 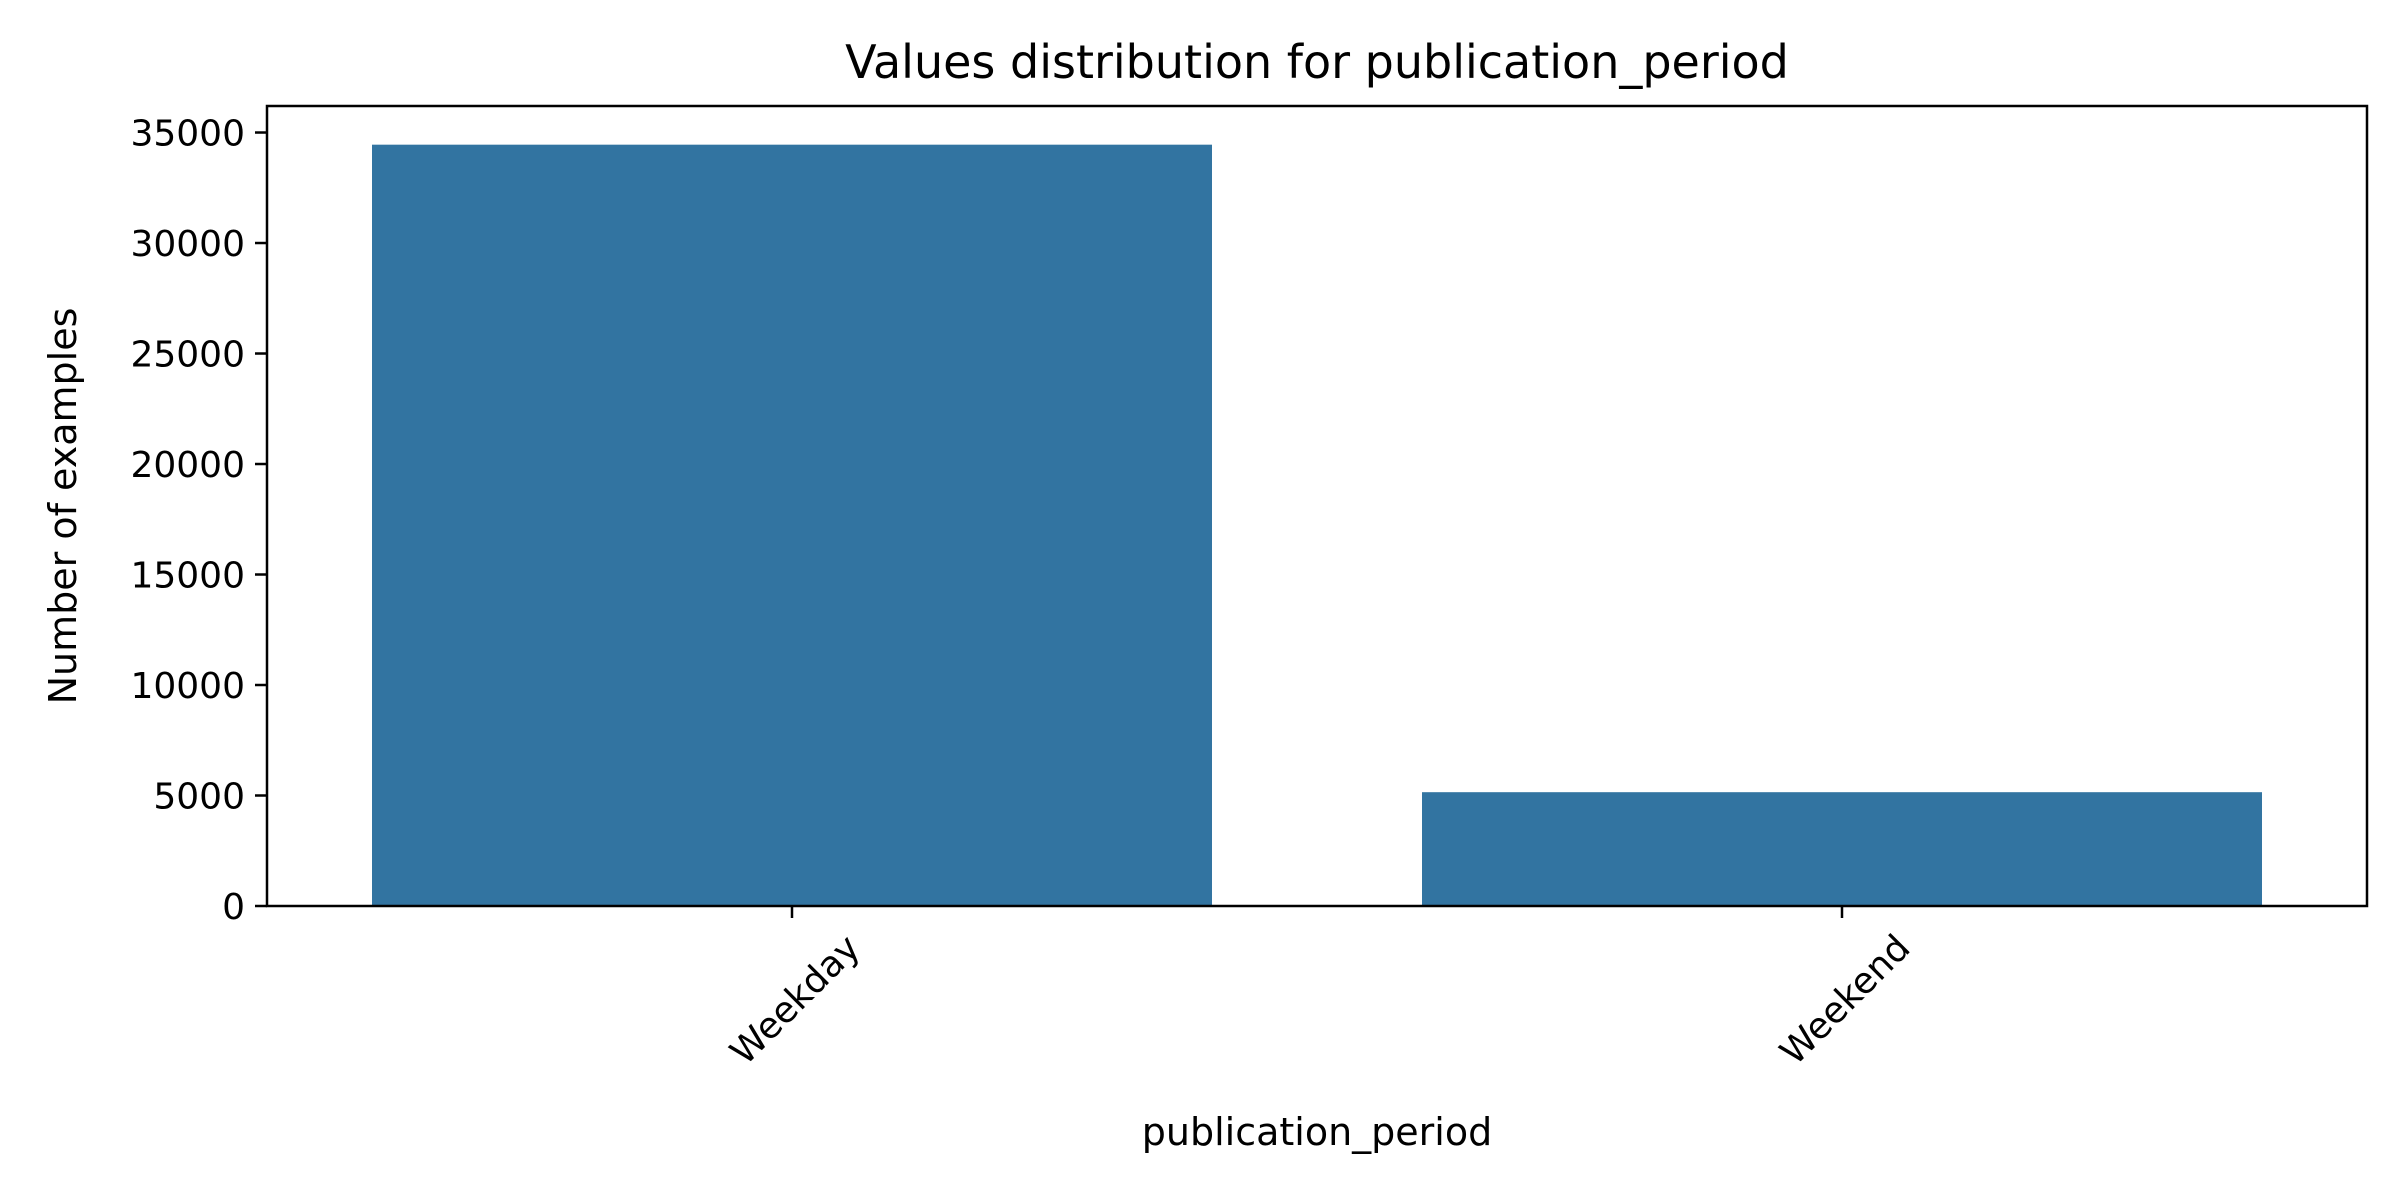 I want to click on x-tick-label: Weekday, so click(x=796, y=1000).